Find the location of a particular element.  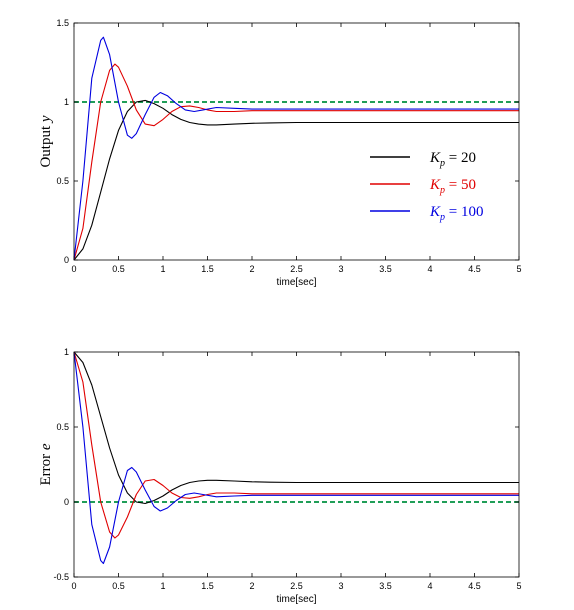

y-tick-label: 1.5 is located at coordinates (62, 23).